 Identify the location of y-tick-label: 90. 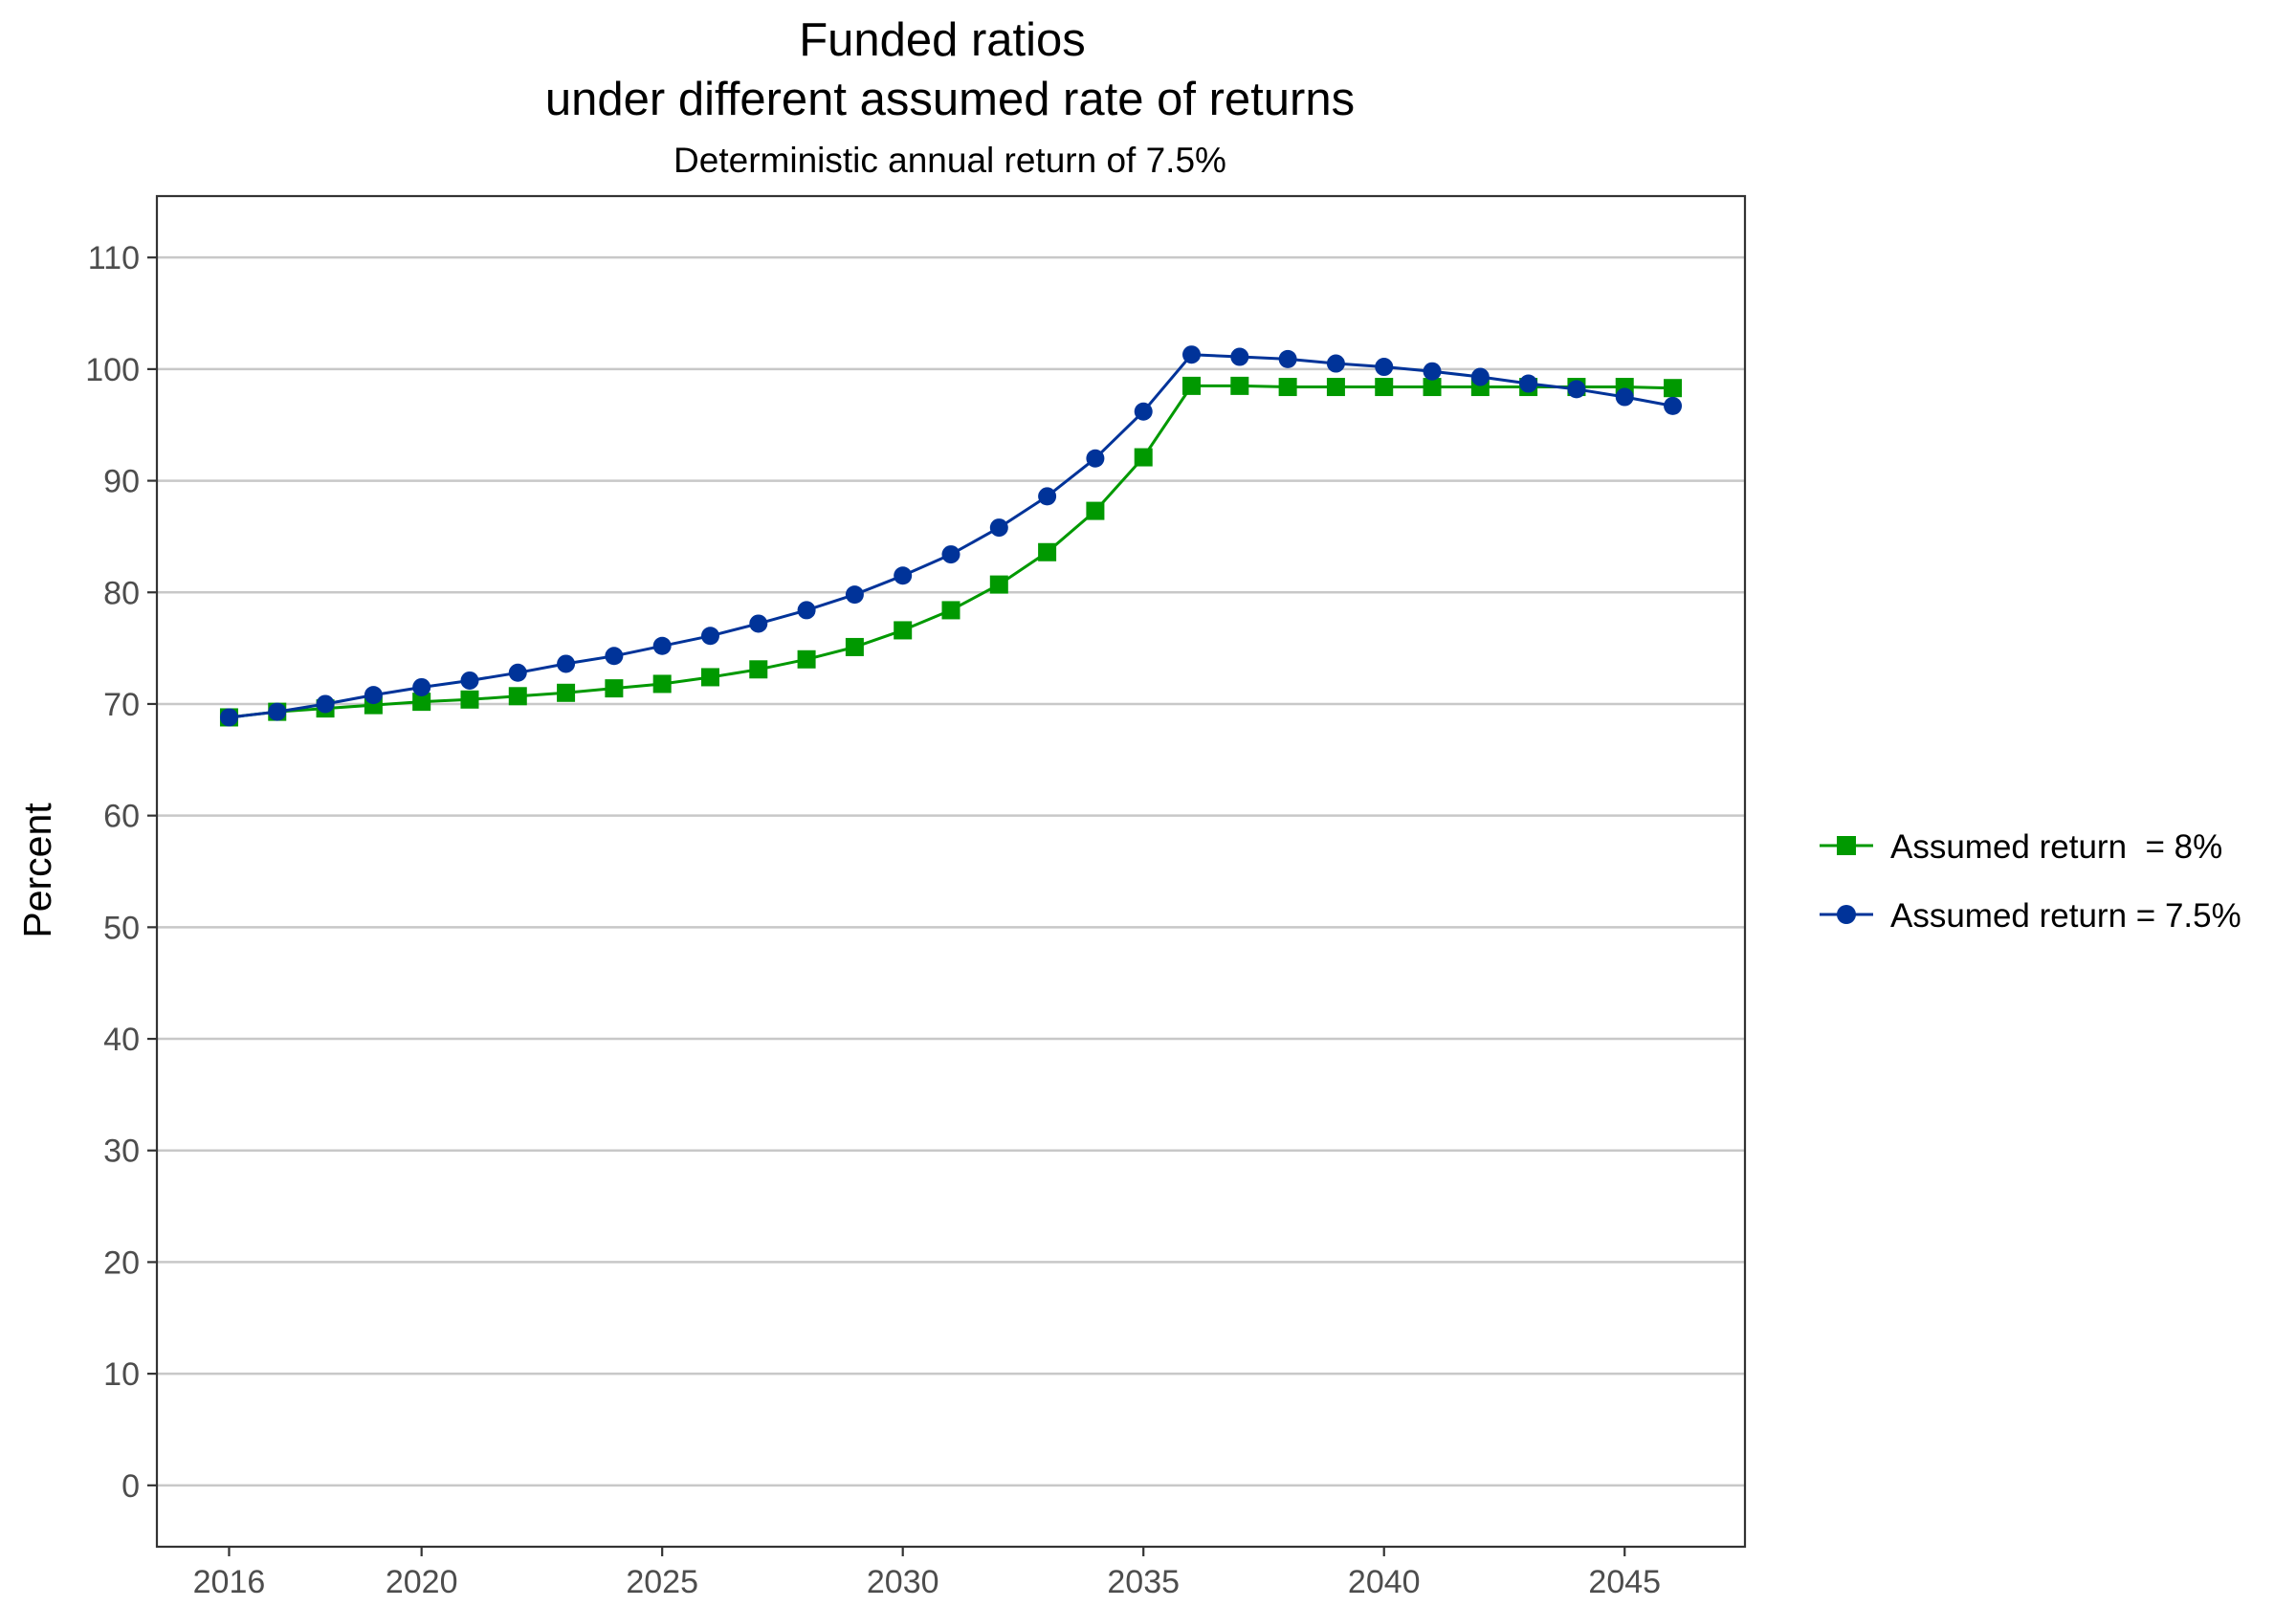
(122, 482).